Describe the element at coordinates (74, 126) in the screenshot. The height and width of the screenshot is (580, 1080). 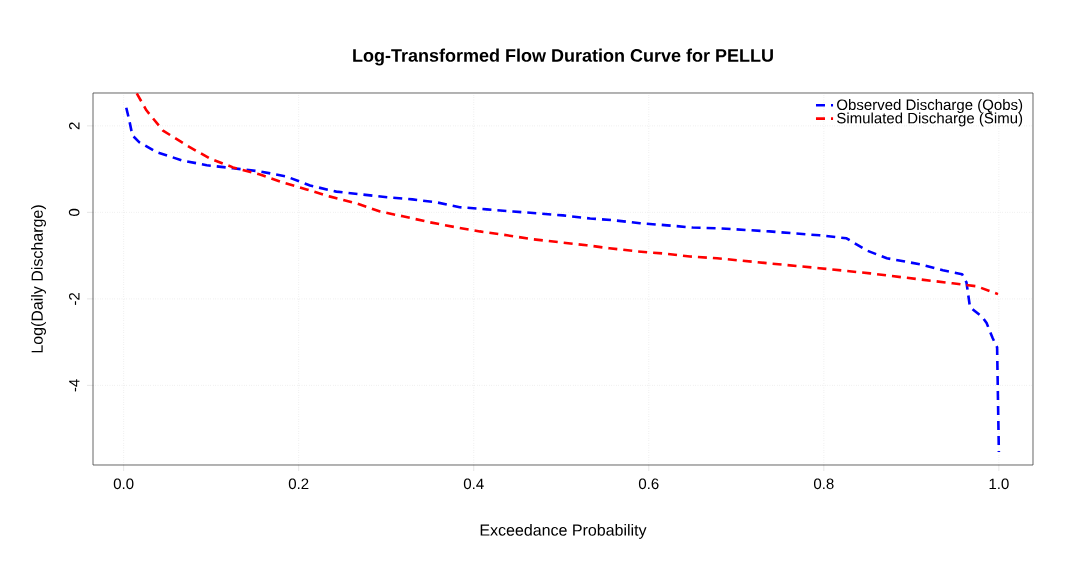
I see `y-tick-label: 2` at that location.